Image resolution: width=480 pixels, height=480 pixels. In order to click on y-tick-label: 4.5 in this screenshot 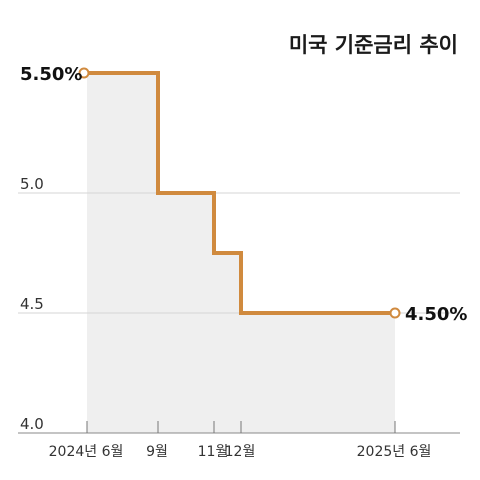, I will do `click(32, 304)`.